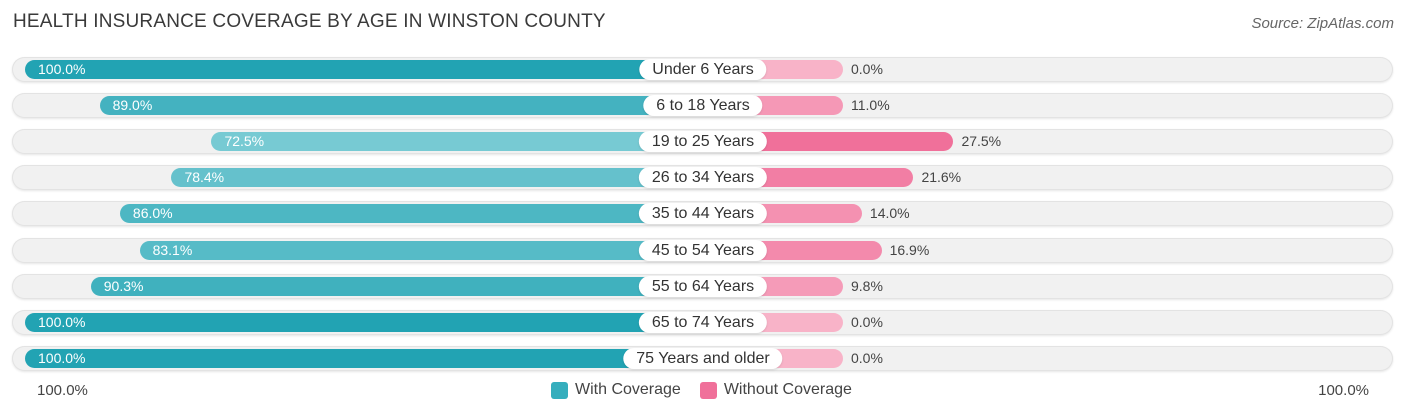 This screenshot has width=1406, height=415. Describe the element at coordinates (152, 213) in the screenshot. I see `value-label-with-coverage: 86.0%` at that location.